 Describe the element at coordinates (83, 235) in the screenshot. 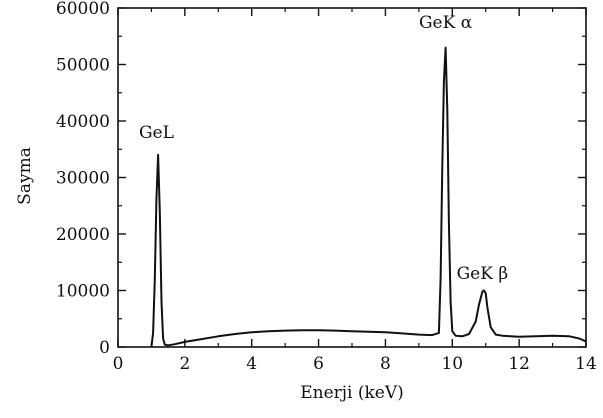

I see `y-tick-label: 20000` at that location.